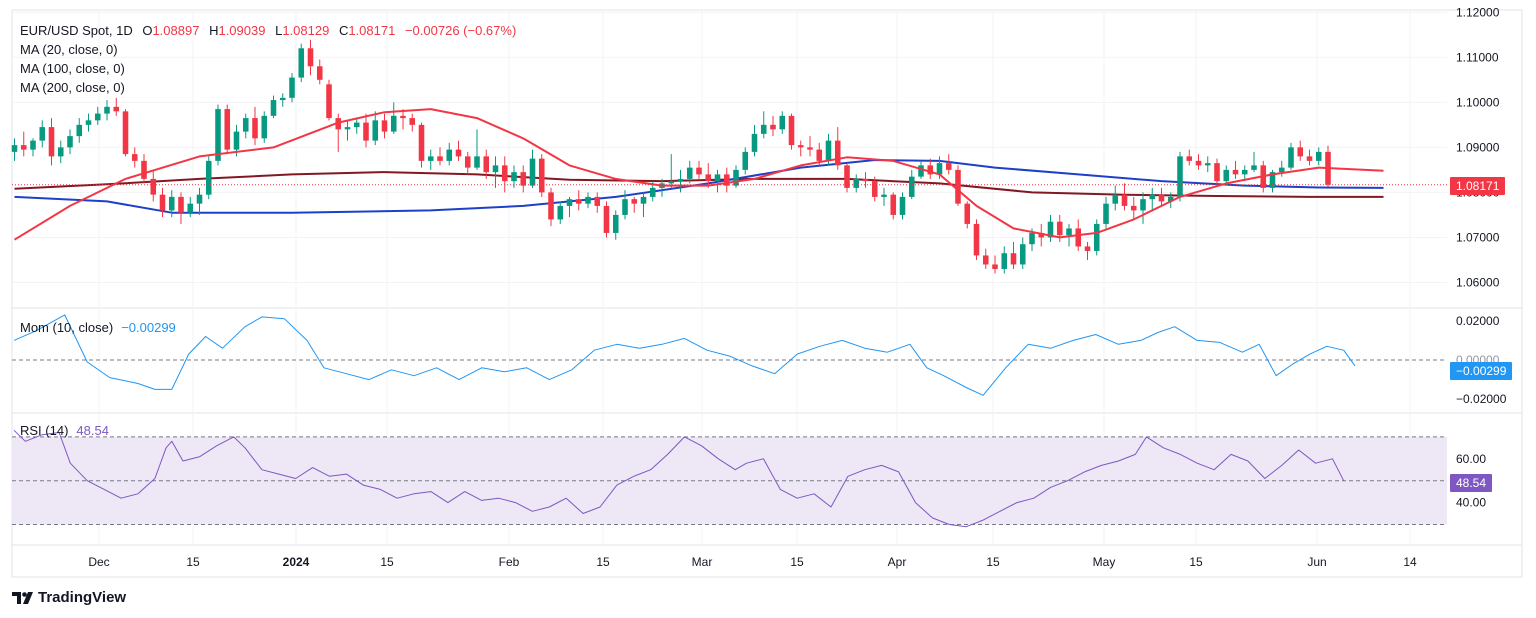 The width and height of the screenshot is (1536, 618). What do you see at coordinates (1471, 459) in the screenshot?
I see `rsi-tick-label: 60.00` at bounding box center [1471, 459].